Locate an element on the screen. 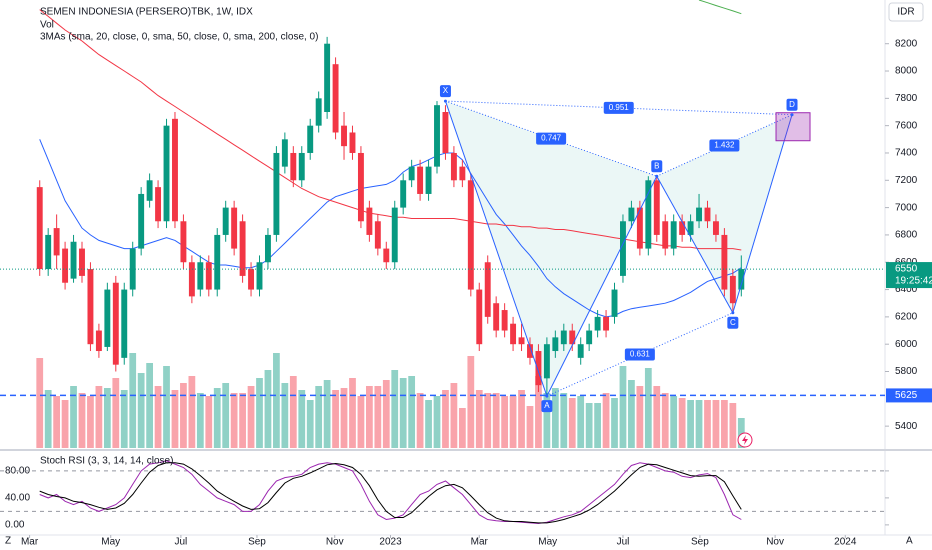 This screenshot has height=550, width=932. x-tick-label: Mar is located at coordinates (480, 542).